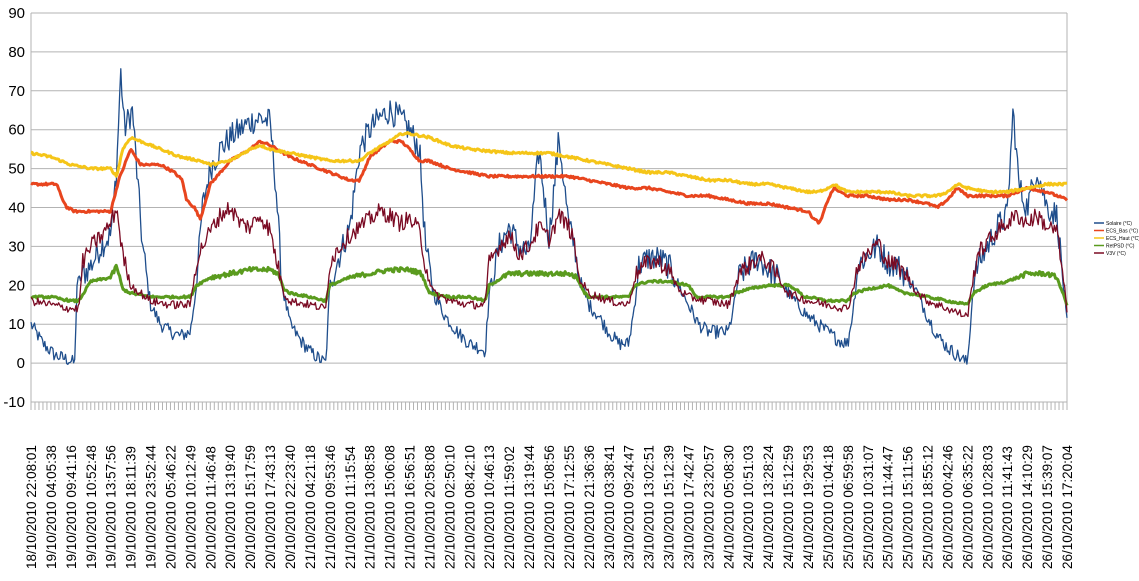 The width and height of the screenshot is (1139, 581). Describe the element at coordinates (828, 507) in the screenshot. I see `x-tick-label: 25/10/2010 01:04:18` at that location.